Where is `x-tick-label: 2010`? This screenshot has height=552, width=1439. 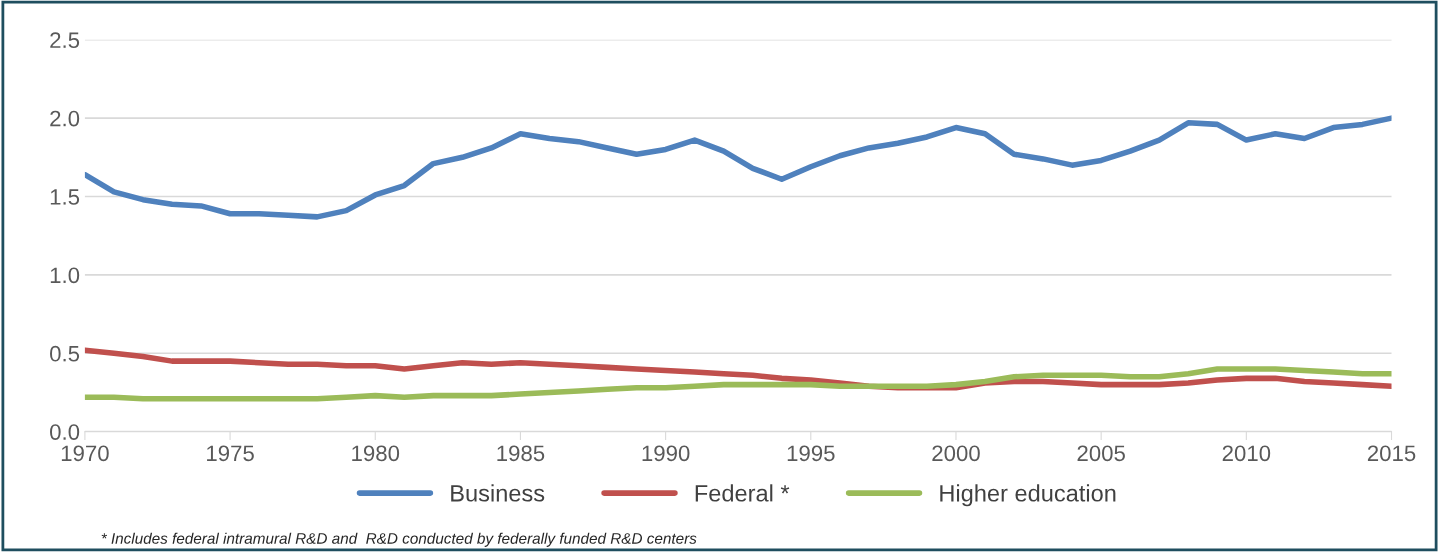
x-tick-label: 2010 is located at coordinates (1246, 453).